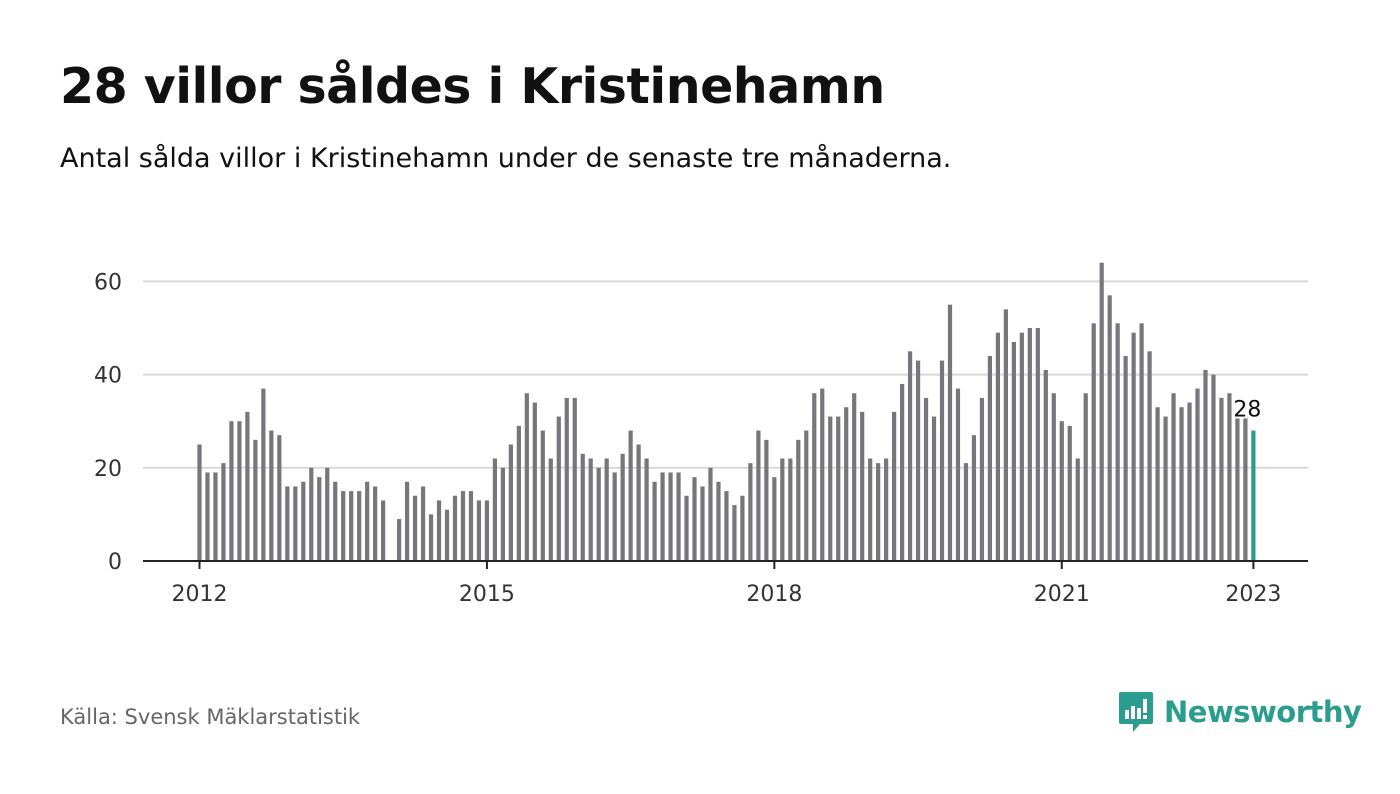 This screenshot has width=1400, height=794. I want to click on x-tick-label: 2012, so click(200, 594).